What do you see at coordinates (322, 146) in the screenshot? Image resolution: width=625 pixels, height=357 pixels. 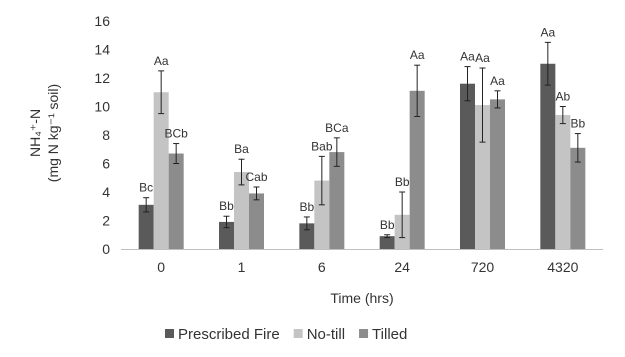 I see `data-label: Bab` at bounding box center [322, 146].